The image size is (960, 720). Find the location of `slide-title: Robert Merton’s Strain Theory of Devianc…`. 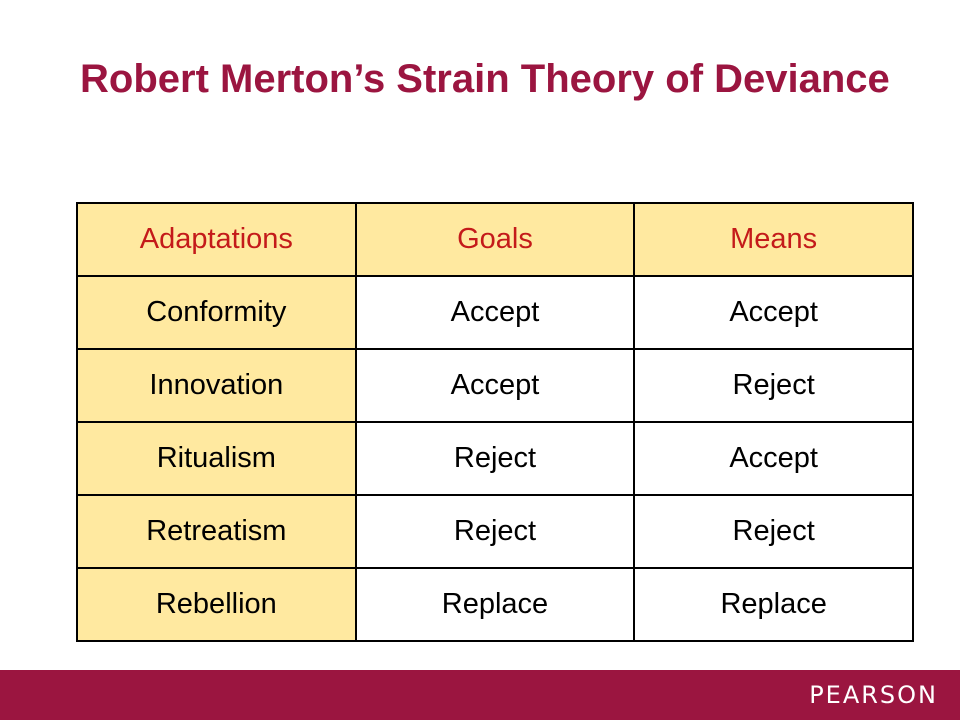

slide-title: Robert Merton’s Strain Theory of Devianc… is located at coordinates (485, 79).